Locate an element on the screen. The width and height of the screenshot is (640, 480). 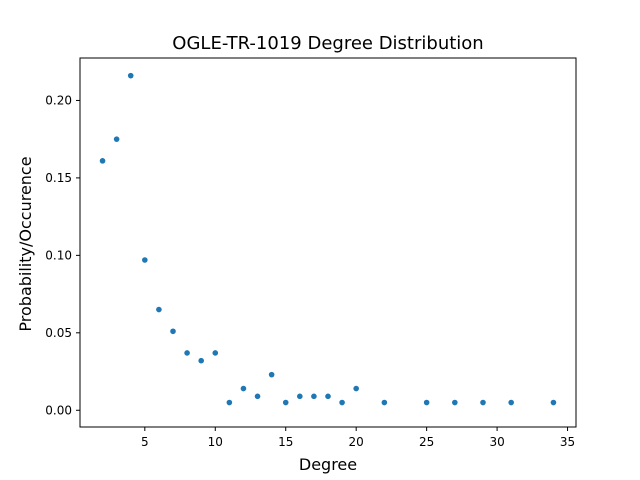
x-tick-label: 5 is located at coordinates (145, 442).